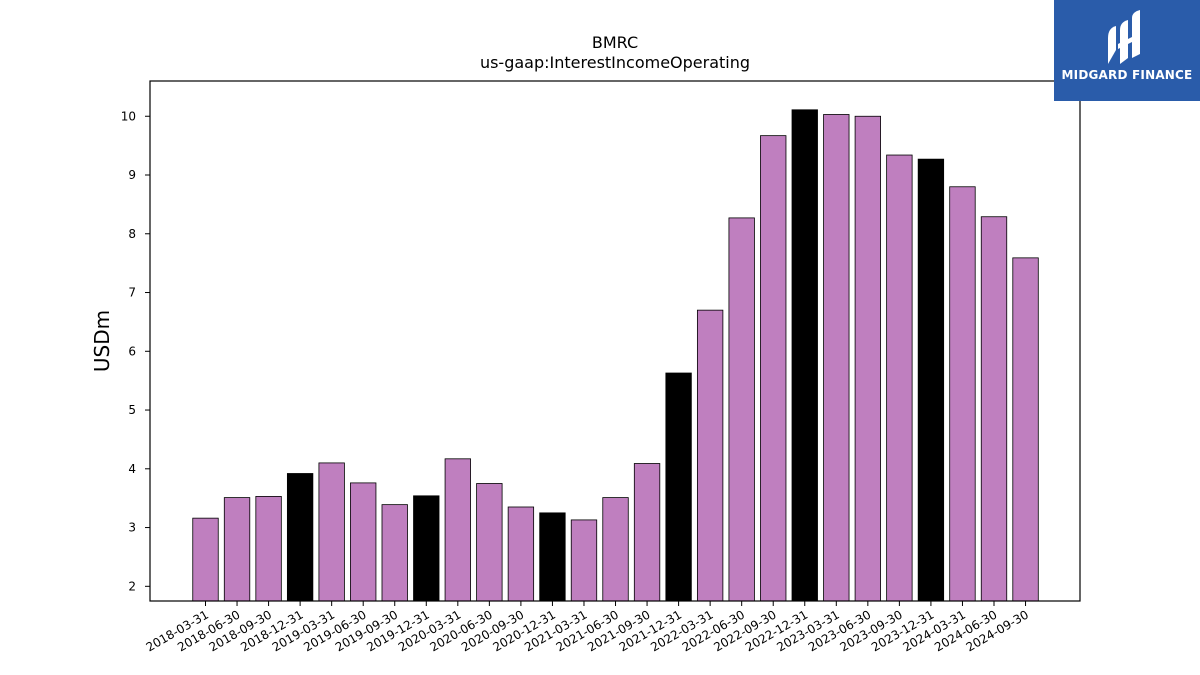 This screenshot has width=1200, height=675. Describe the element at coordinates (1127, 75) in the screenshot. I see `logo-text: MIDGARD FINANCE` at that location.